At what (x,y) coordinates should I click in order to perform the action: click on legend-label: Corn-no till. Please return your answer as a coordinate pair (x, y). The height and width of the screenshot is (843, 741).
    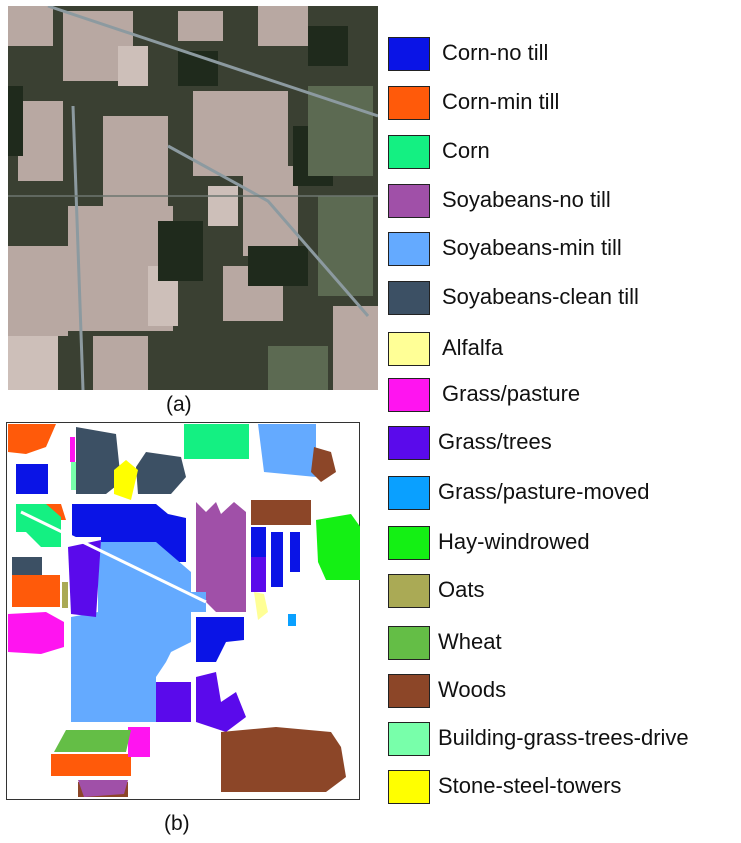
    Looking at the image, I should click on (495, 52).